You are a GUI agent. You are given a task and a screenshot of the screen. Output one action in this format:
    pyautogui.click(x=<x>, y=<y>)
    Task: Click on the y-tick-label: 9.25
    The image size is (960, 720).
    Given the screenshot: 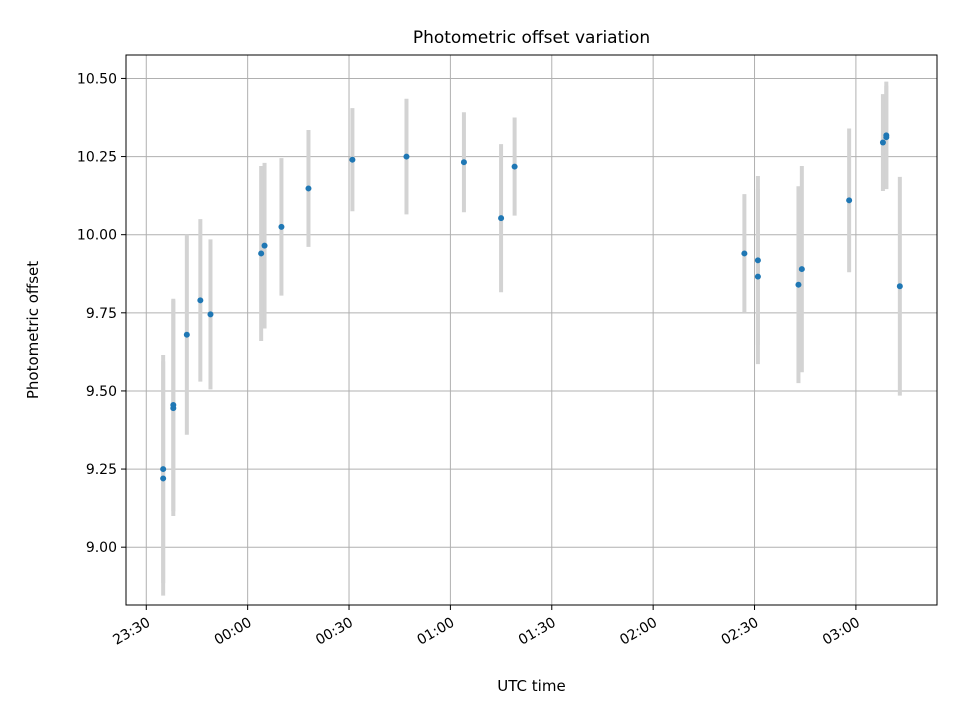 What is the action you would take?
    pyautogui.click(x=101, y=470)
    